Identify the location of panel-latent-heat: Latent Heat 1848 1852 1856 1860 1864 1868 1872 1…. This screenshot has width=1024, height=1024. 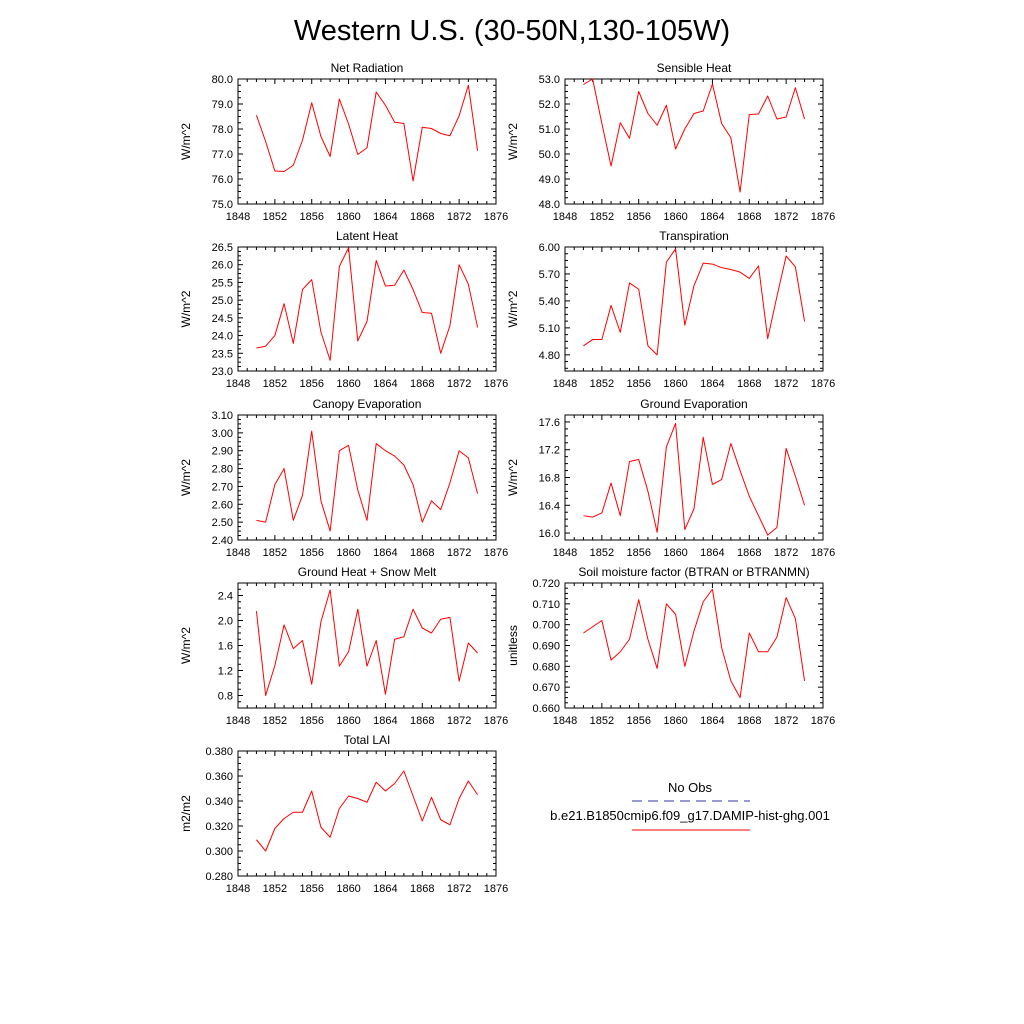
(343, 309).